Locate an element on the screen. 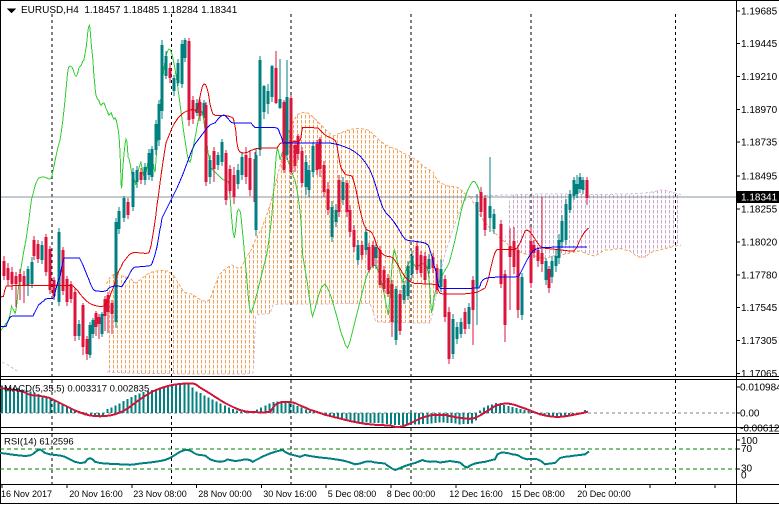 This screenshot has width=779, height=505. svg-text: RSI(14) 61.2596 is located at coordinates (39, 442).